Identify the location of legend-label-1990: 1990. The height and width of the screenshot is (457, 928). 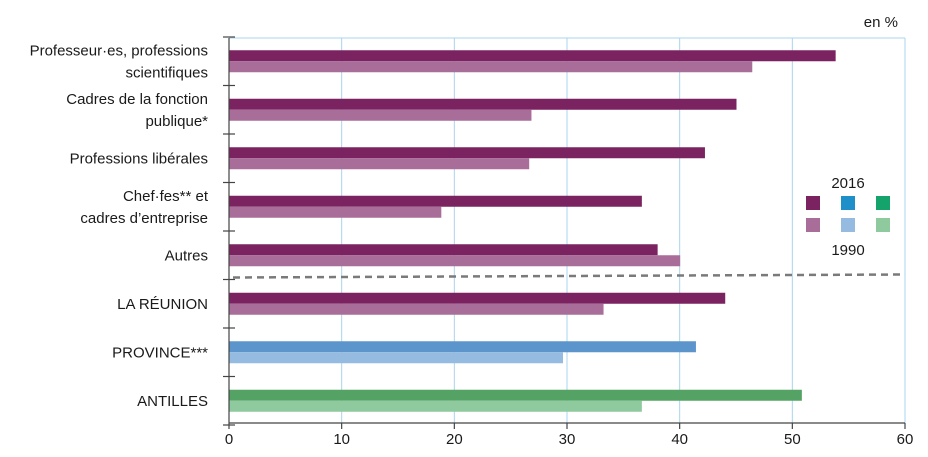
(847, 250).